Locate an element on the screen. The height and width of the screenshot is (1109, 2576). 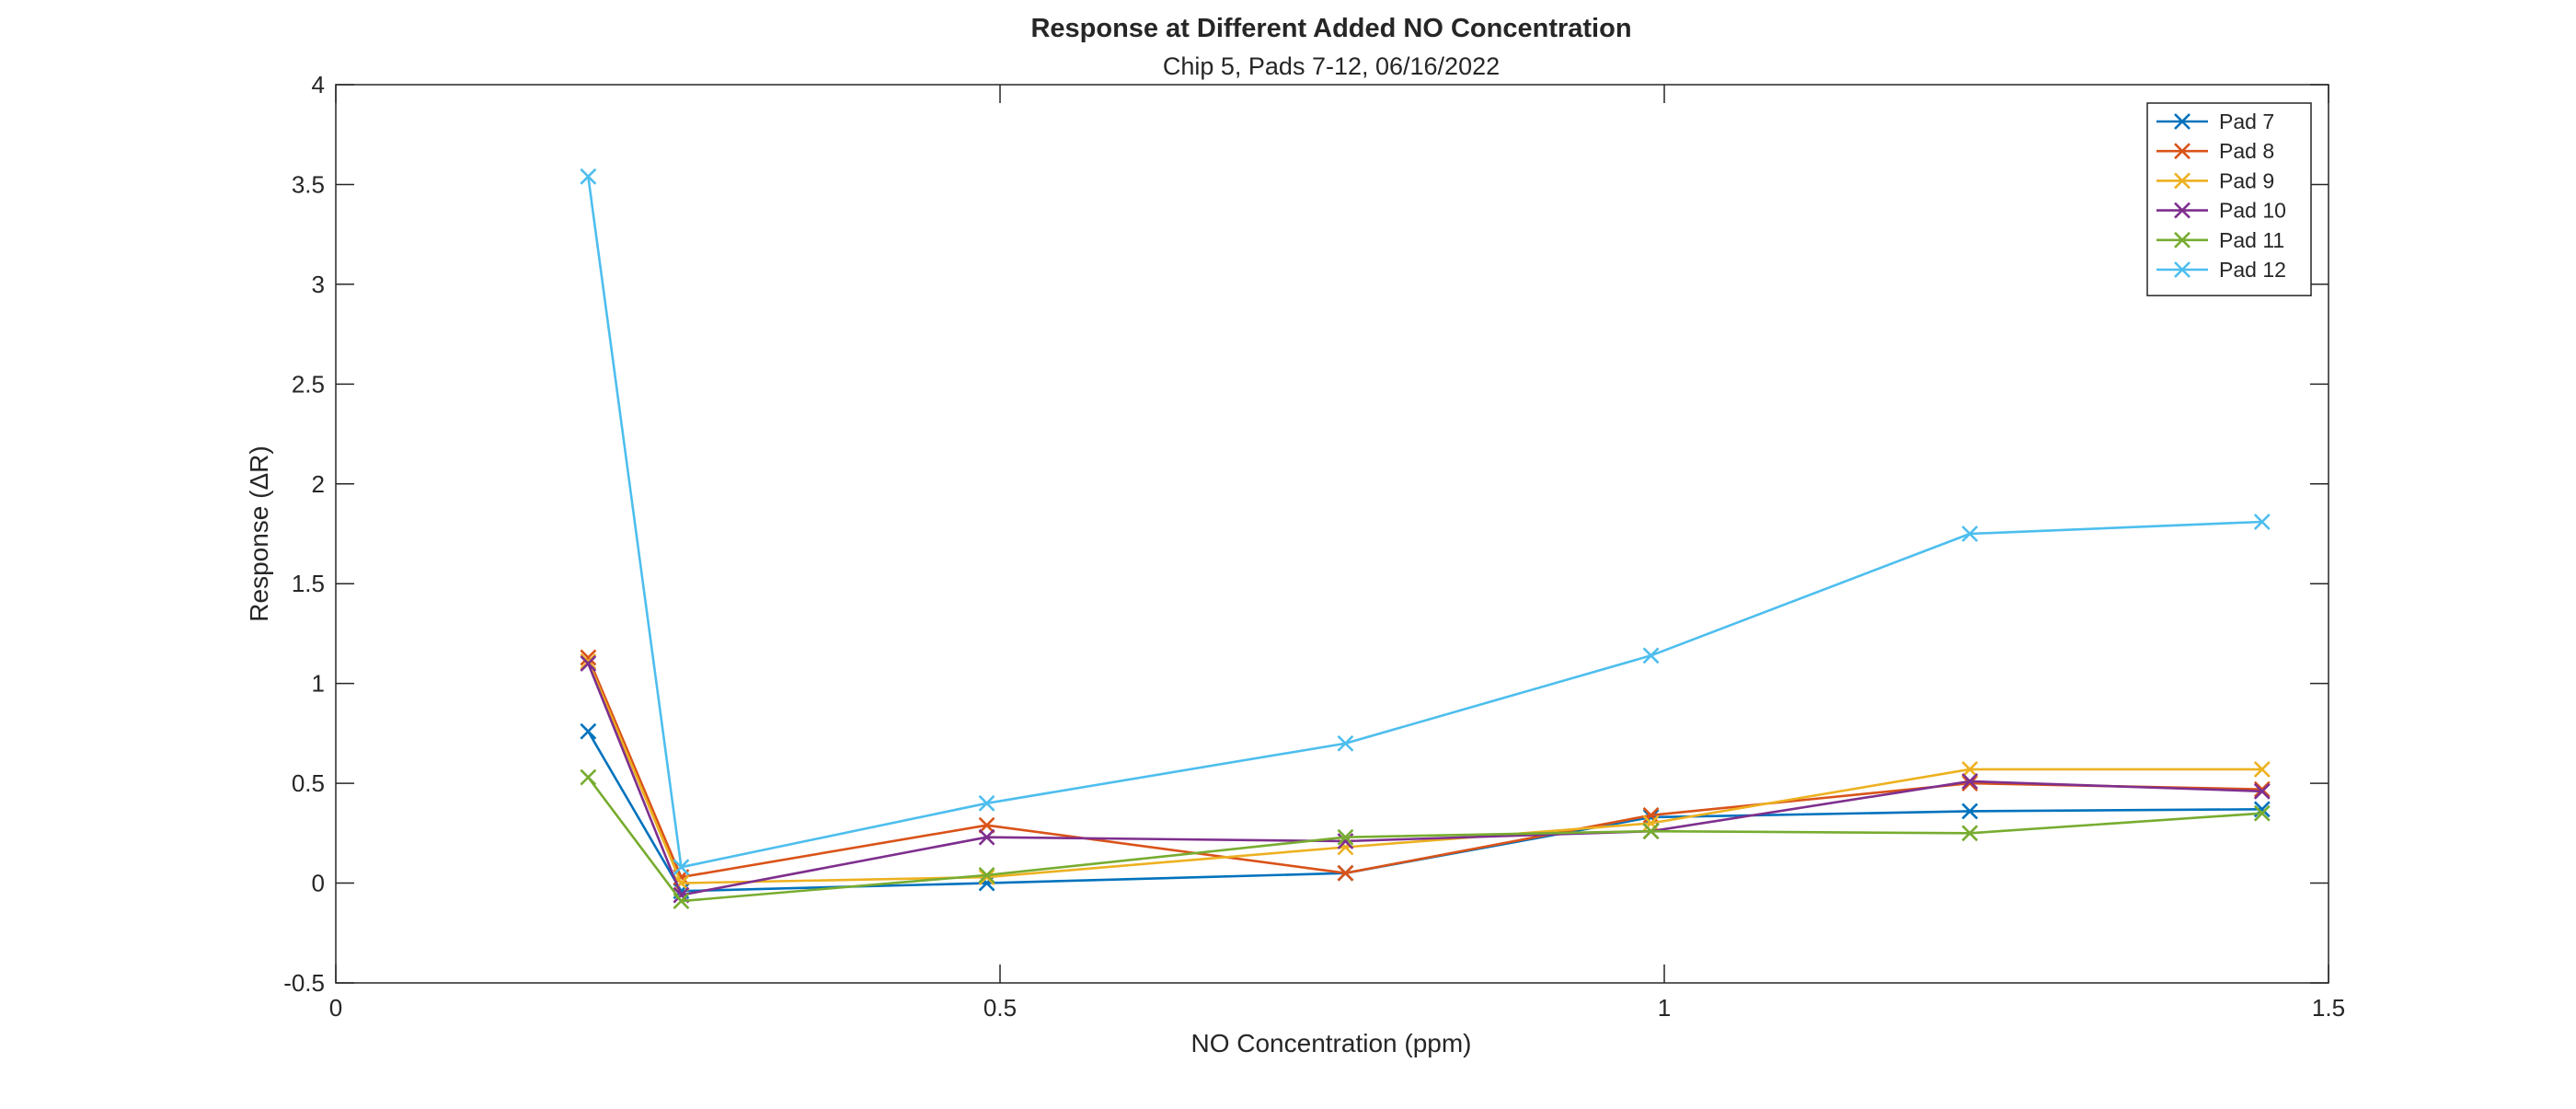
legend-label: Pad 7 is located at coordinates (2246, 121).